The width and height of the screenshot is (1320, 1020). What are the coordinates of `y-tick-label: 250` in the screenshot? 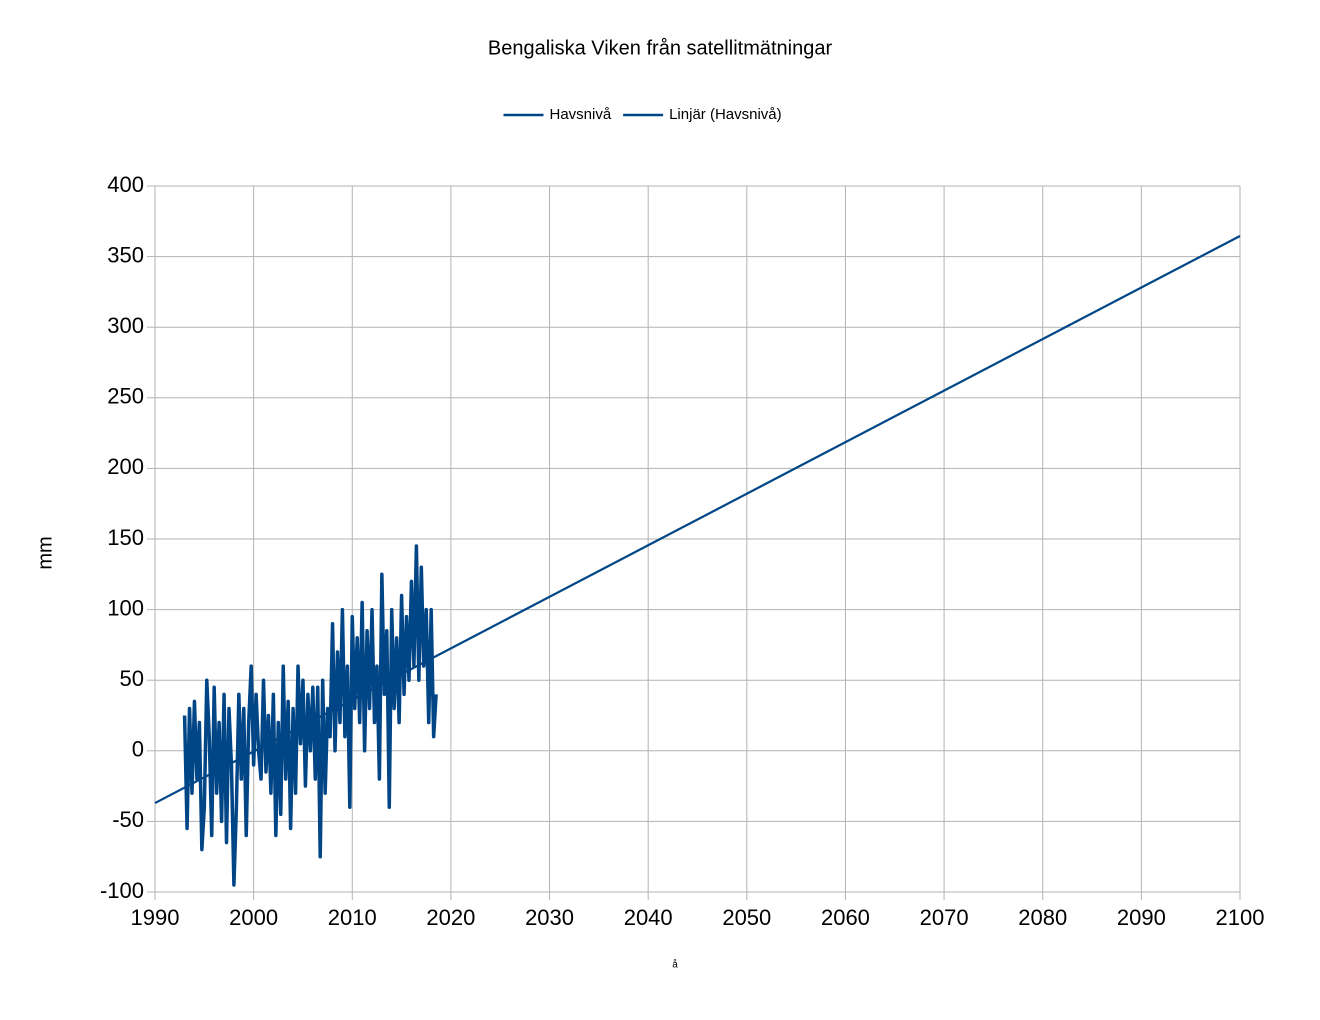 It's located at (125, 396).